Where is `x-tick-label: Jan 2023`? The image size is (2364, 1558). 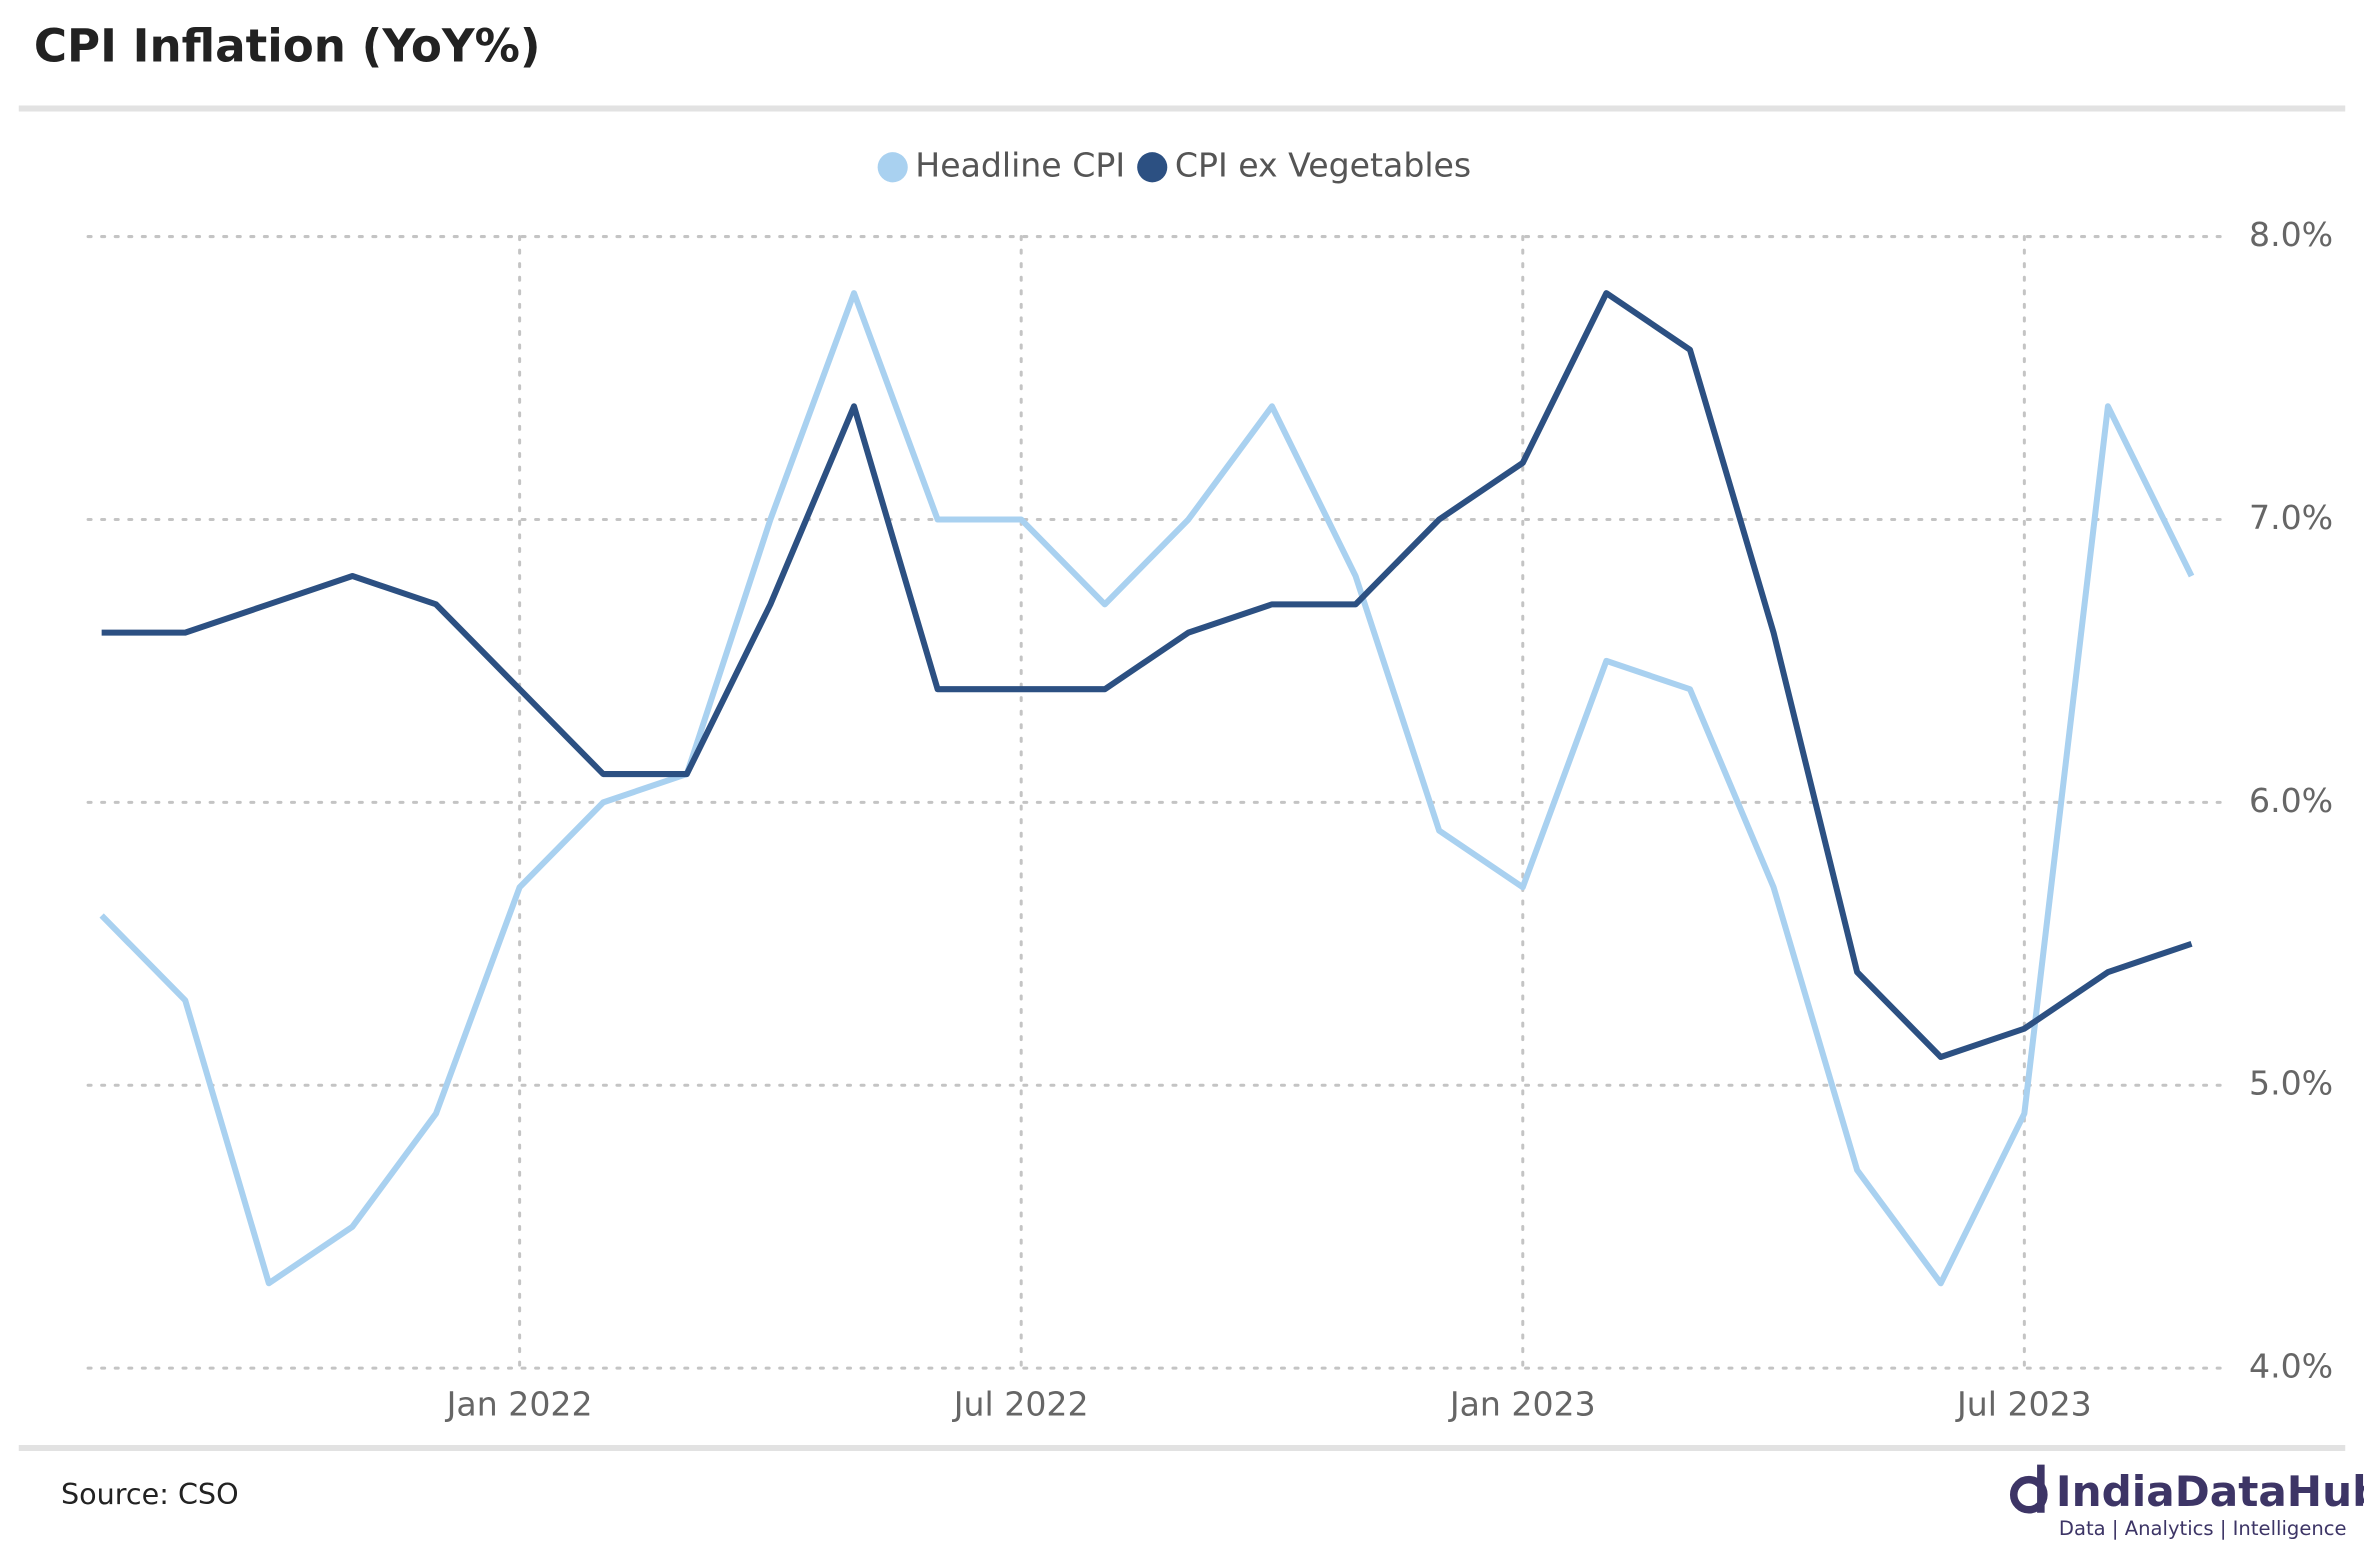
x-tick-label: Jan 2023 is located at coordinates (1522, 1403).